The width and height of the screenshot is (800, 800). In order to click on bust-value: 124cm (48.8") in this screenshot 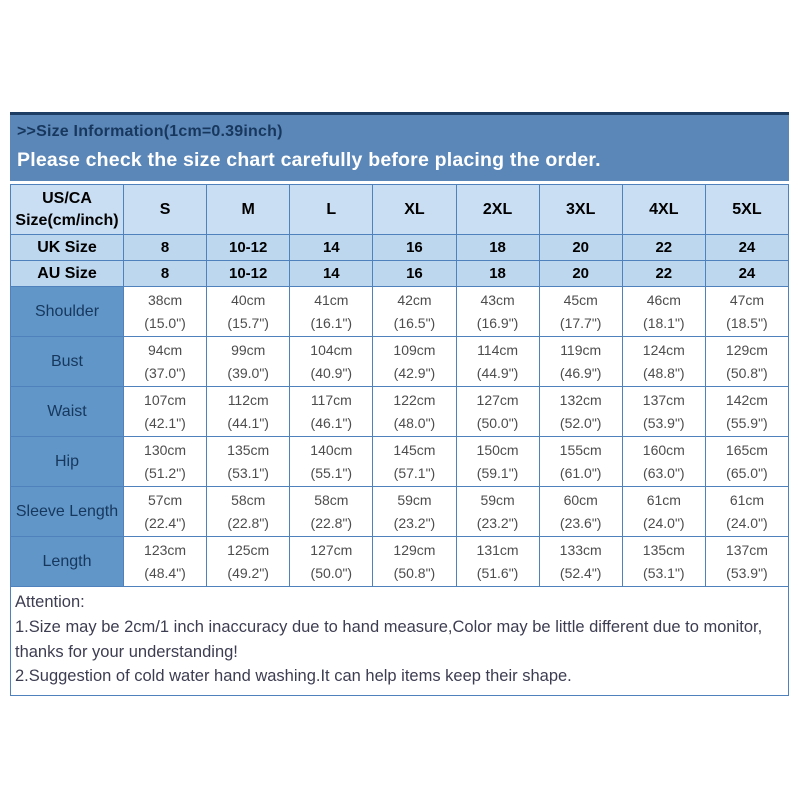, I will do `click(663, 361)`.